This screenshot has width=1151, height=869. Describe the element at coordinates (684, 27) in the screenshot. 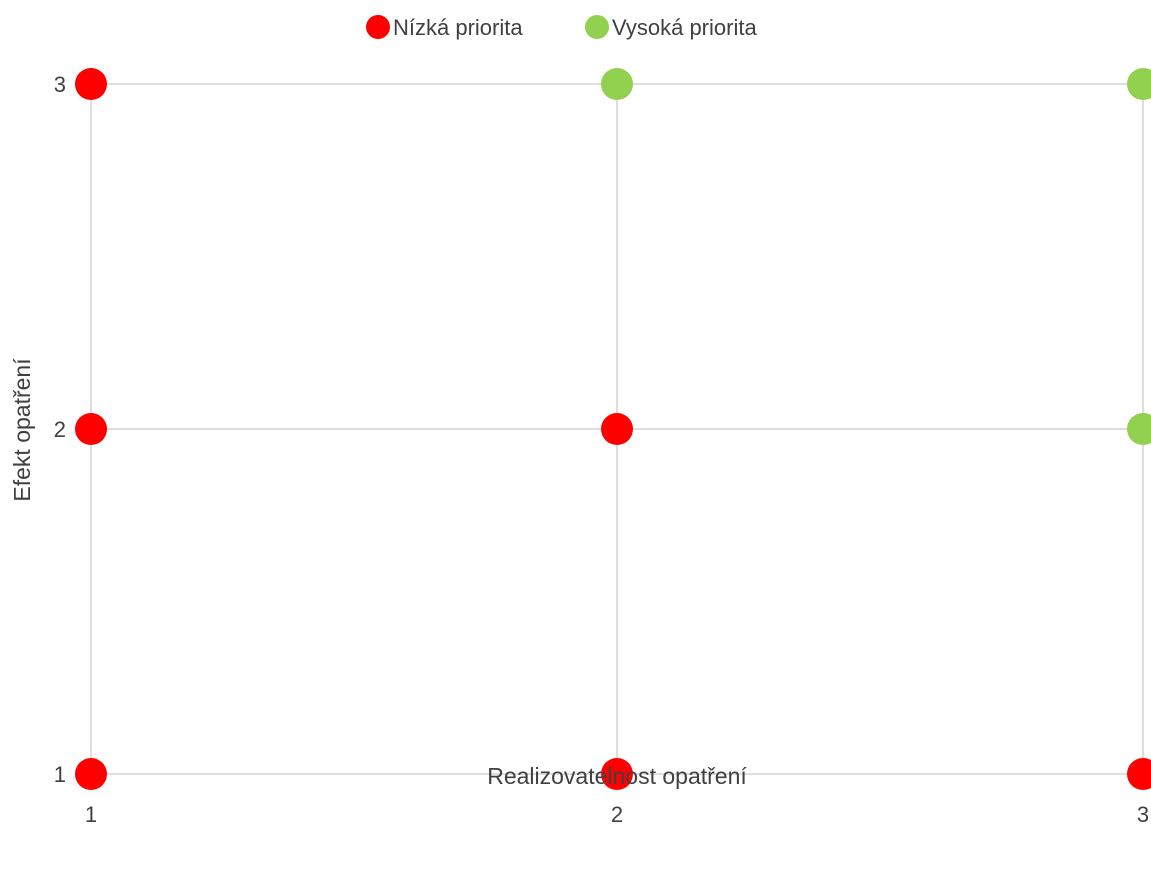

I see `legend-label: Vysoká priorita` at that location.